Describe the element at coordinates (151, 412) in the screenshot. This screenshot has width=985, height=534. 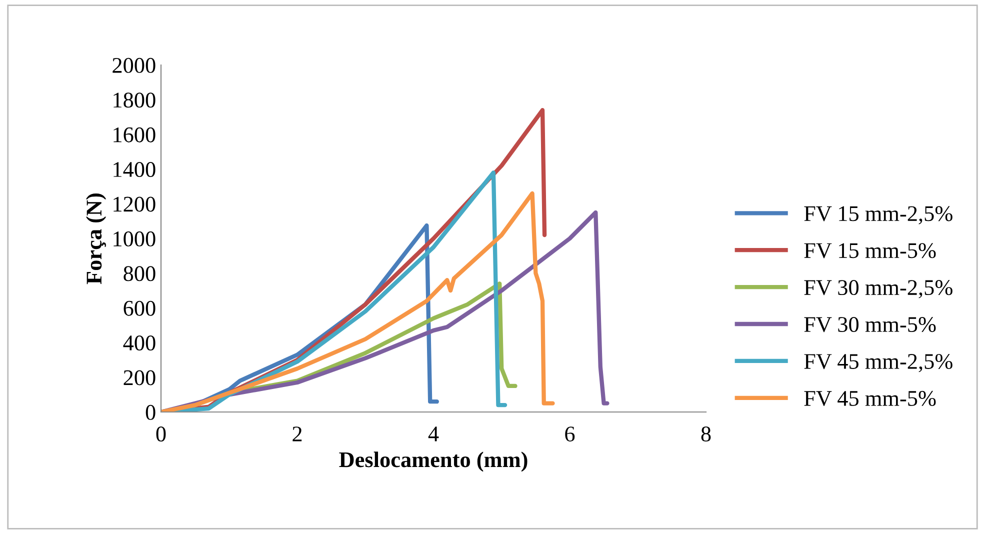
I see `y-tick-label: 0` at that location.